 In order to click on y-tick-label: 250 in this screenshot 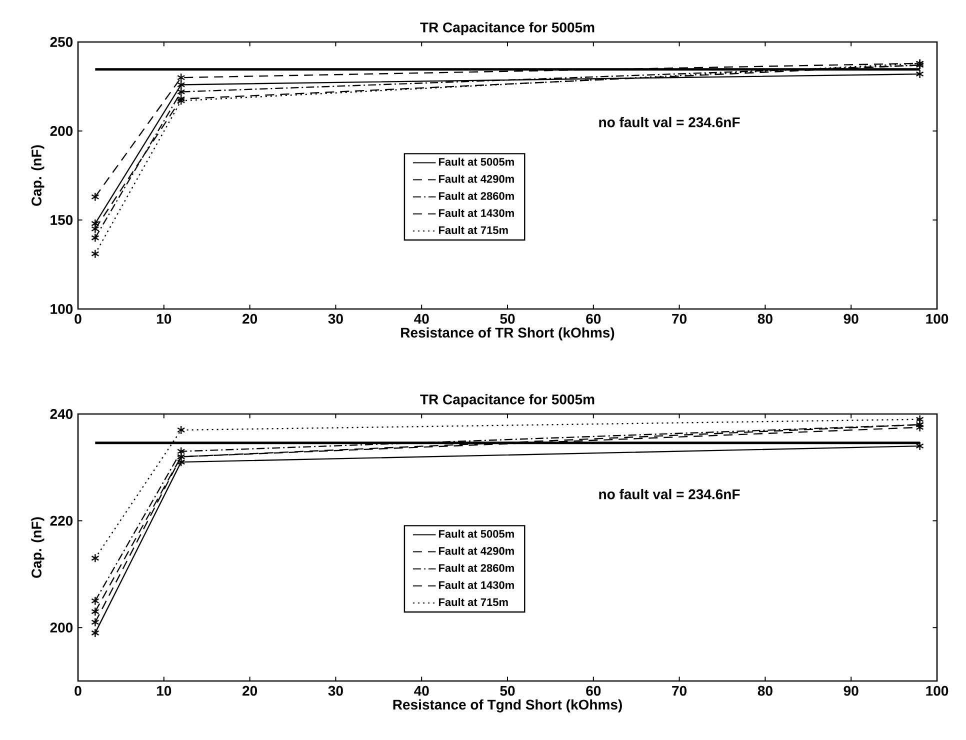, I will do `click(61, 42)`.